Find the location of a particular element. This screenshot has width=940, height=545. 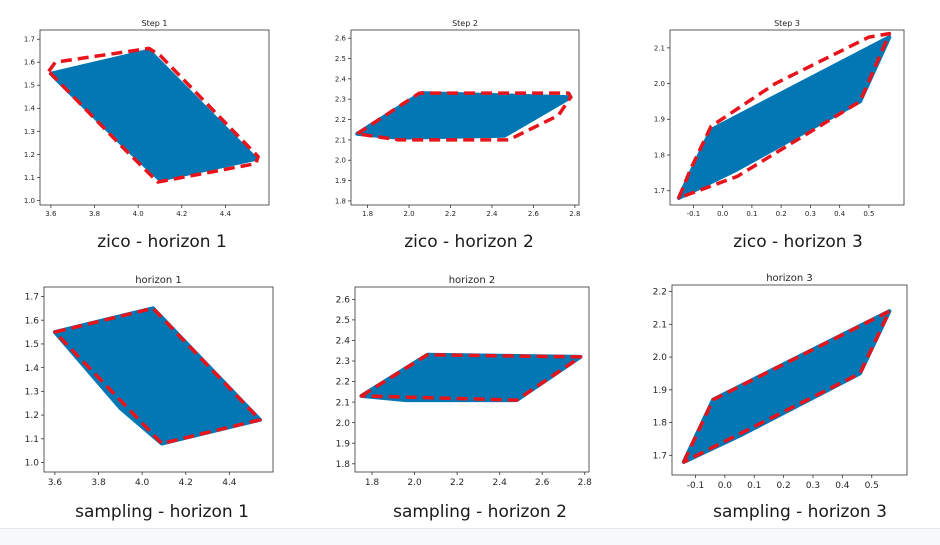

plot-title: Step 1 is located at coordinates (155, 23).